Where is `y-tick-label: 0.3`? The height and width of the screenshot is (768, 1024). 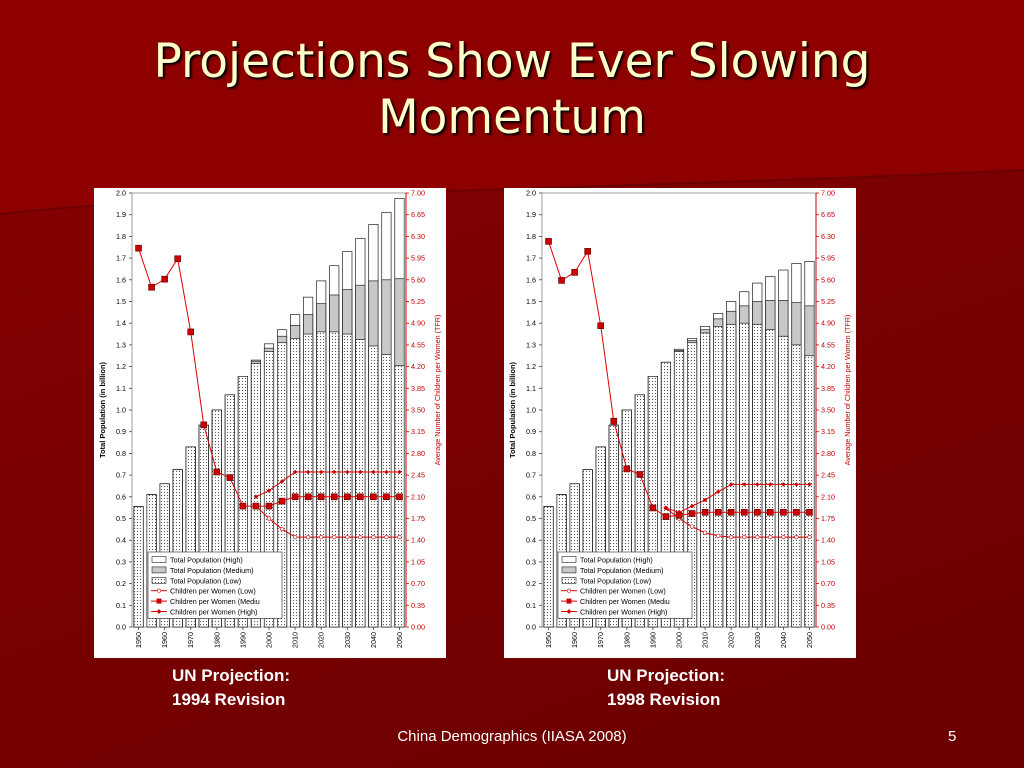 y-tick-label: 0.3 is located at coordinates (121, 561).